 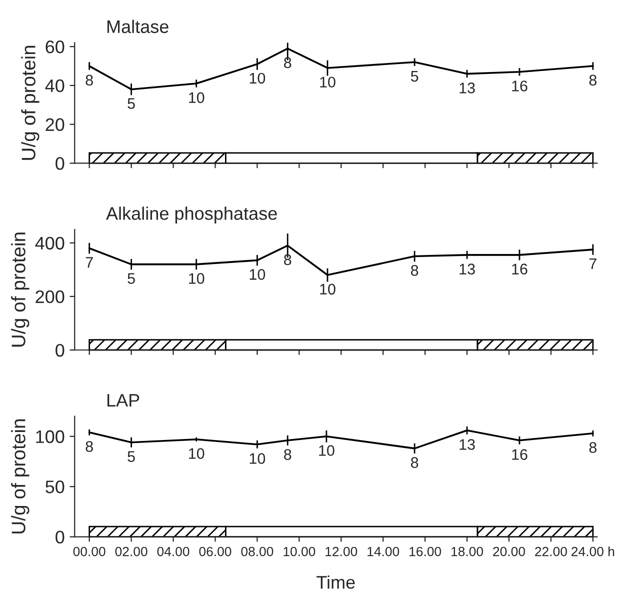 What do you see at coordinates (50, 297) in the screenshot?
I see `y-tick-label: 200` at bounding box center [50, 297].